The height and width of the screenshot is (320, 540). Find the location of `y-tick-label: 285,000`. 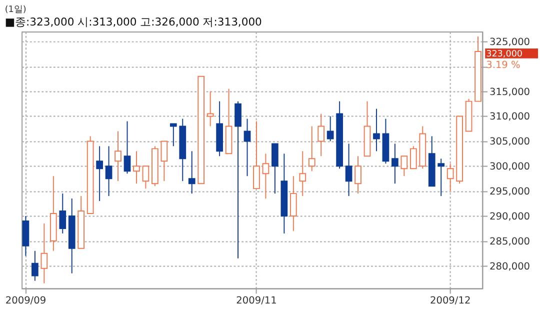

y-tick-label: 285,000 is located at coordinates (510, 242).